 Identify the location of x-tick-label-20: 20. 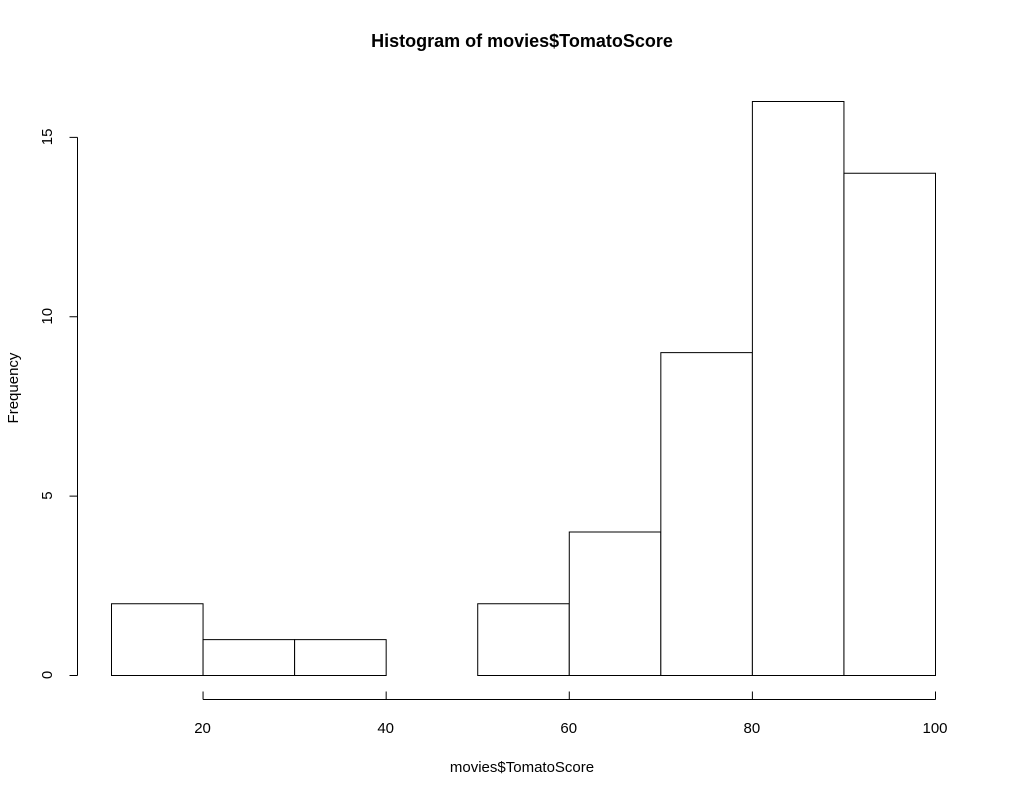
(202, 728).